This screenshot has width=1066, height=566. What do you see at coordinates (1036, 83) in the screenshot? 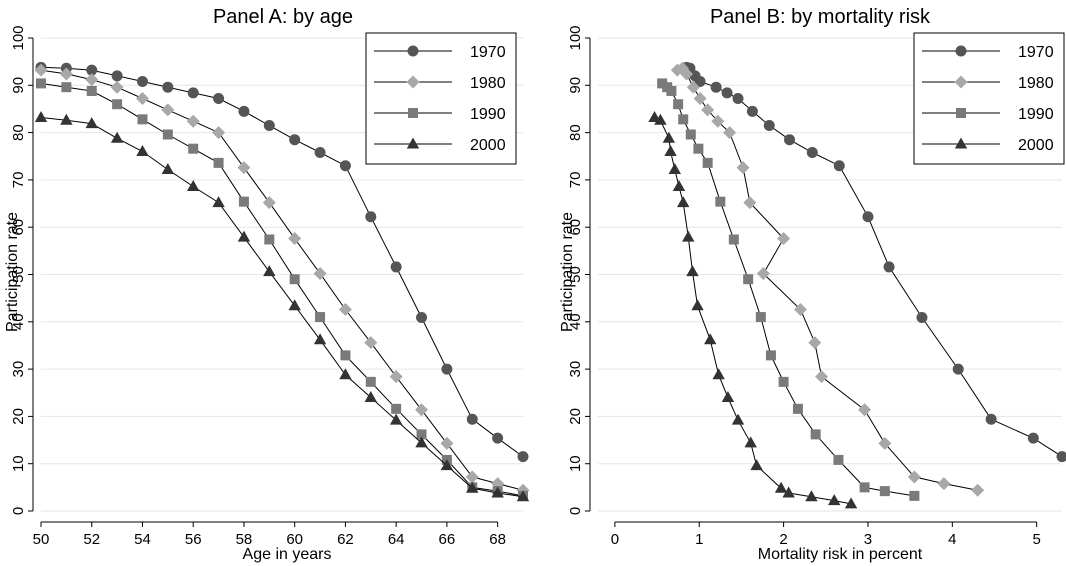
I see `legend-label: 1980` at bounding box center [1036, 83].